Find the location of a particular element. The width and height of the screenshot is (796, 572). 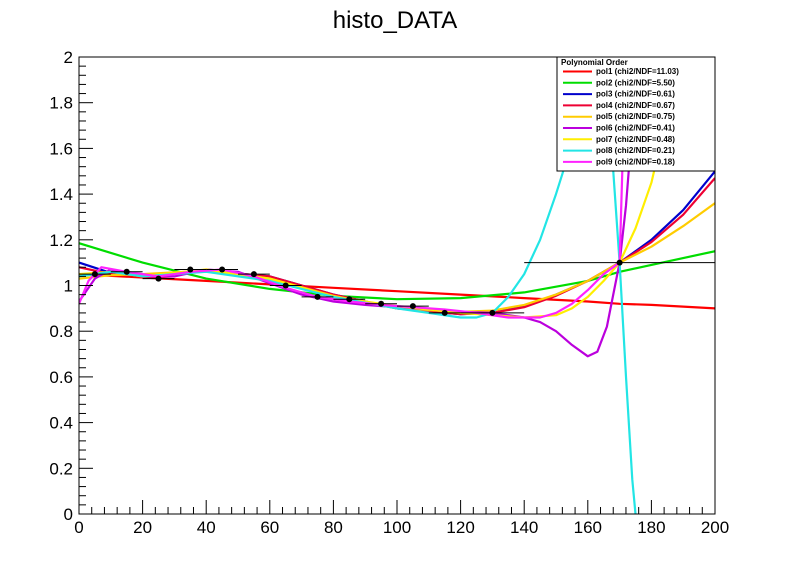

legend-entry: pol5 (chi2/NDF=0.75) is located at coordinates (619, 116).